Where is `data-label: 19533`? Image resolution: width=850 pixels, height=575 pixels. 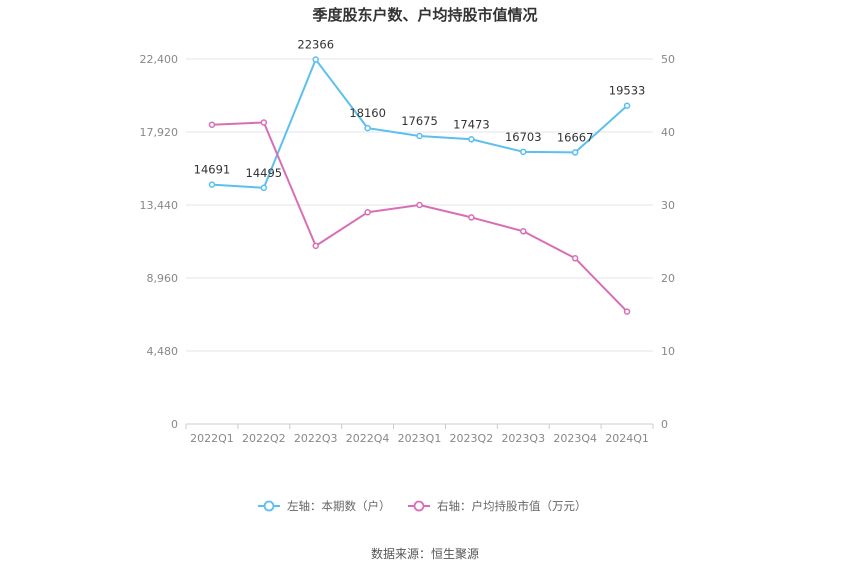
data-label: 19533 is located at coordinates (627, 91).